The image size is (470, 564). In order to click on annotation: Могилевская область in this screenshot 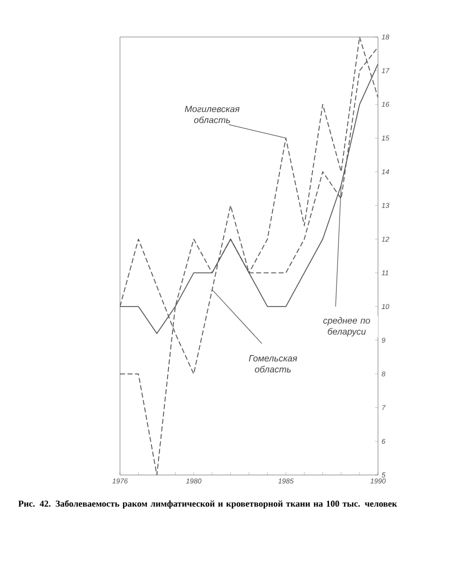, I will do `click(212, 115)`.